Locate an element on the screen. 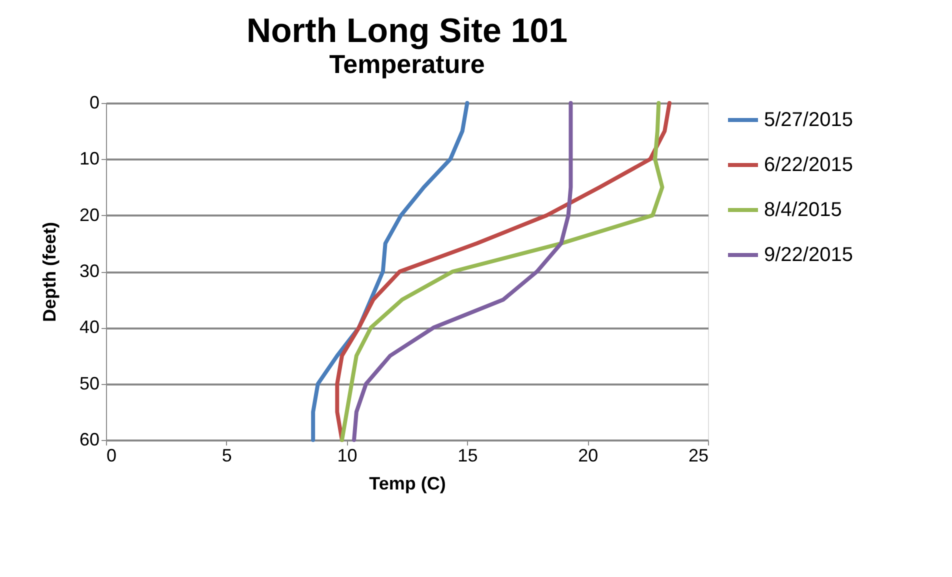 The image size is (952, 577). x-tick-label: 15 is located at coordinates (468, 456).